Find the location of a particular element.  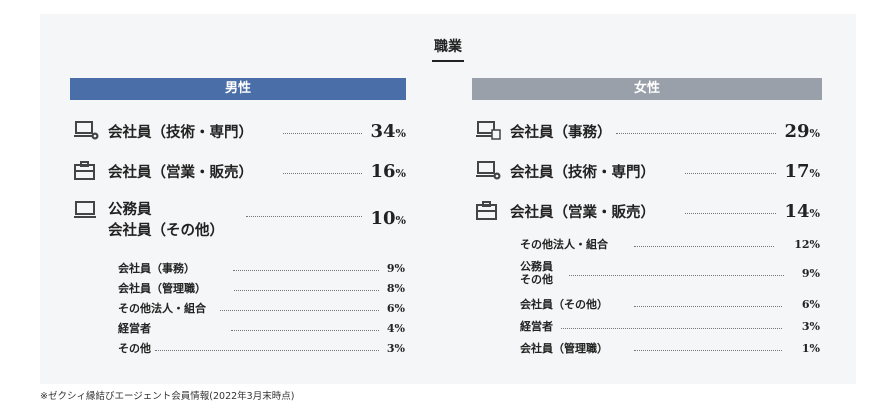

male-row-2: 会社員（営業・販売） 16% is located at coordinates (240, 171).